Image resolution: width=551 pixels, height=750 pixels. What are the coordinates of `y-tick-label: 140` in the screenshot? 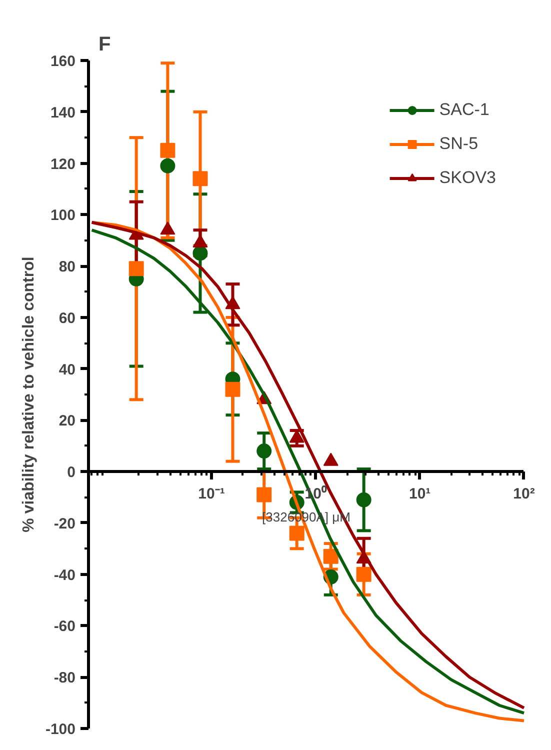 It's located at (63, 113).